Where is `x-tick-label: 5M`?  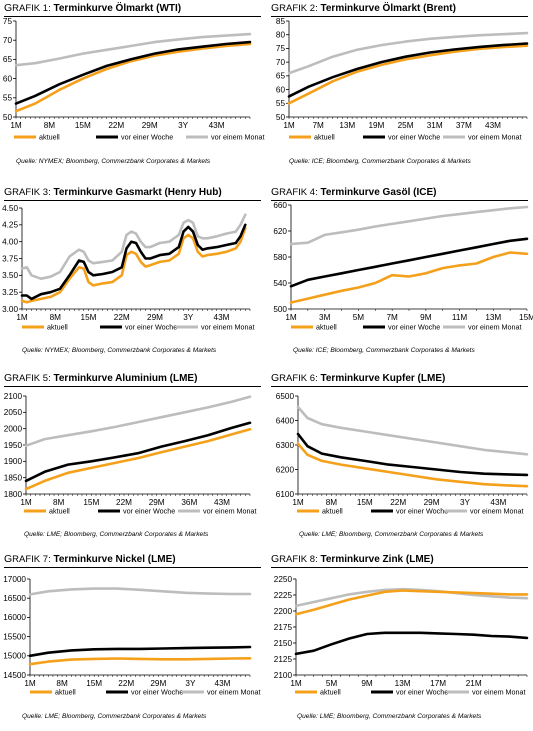
x-tick-label: 5M is located at coordinates (359, 317).